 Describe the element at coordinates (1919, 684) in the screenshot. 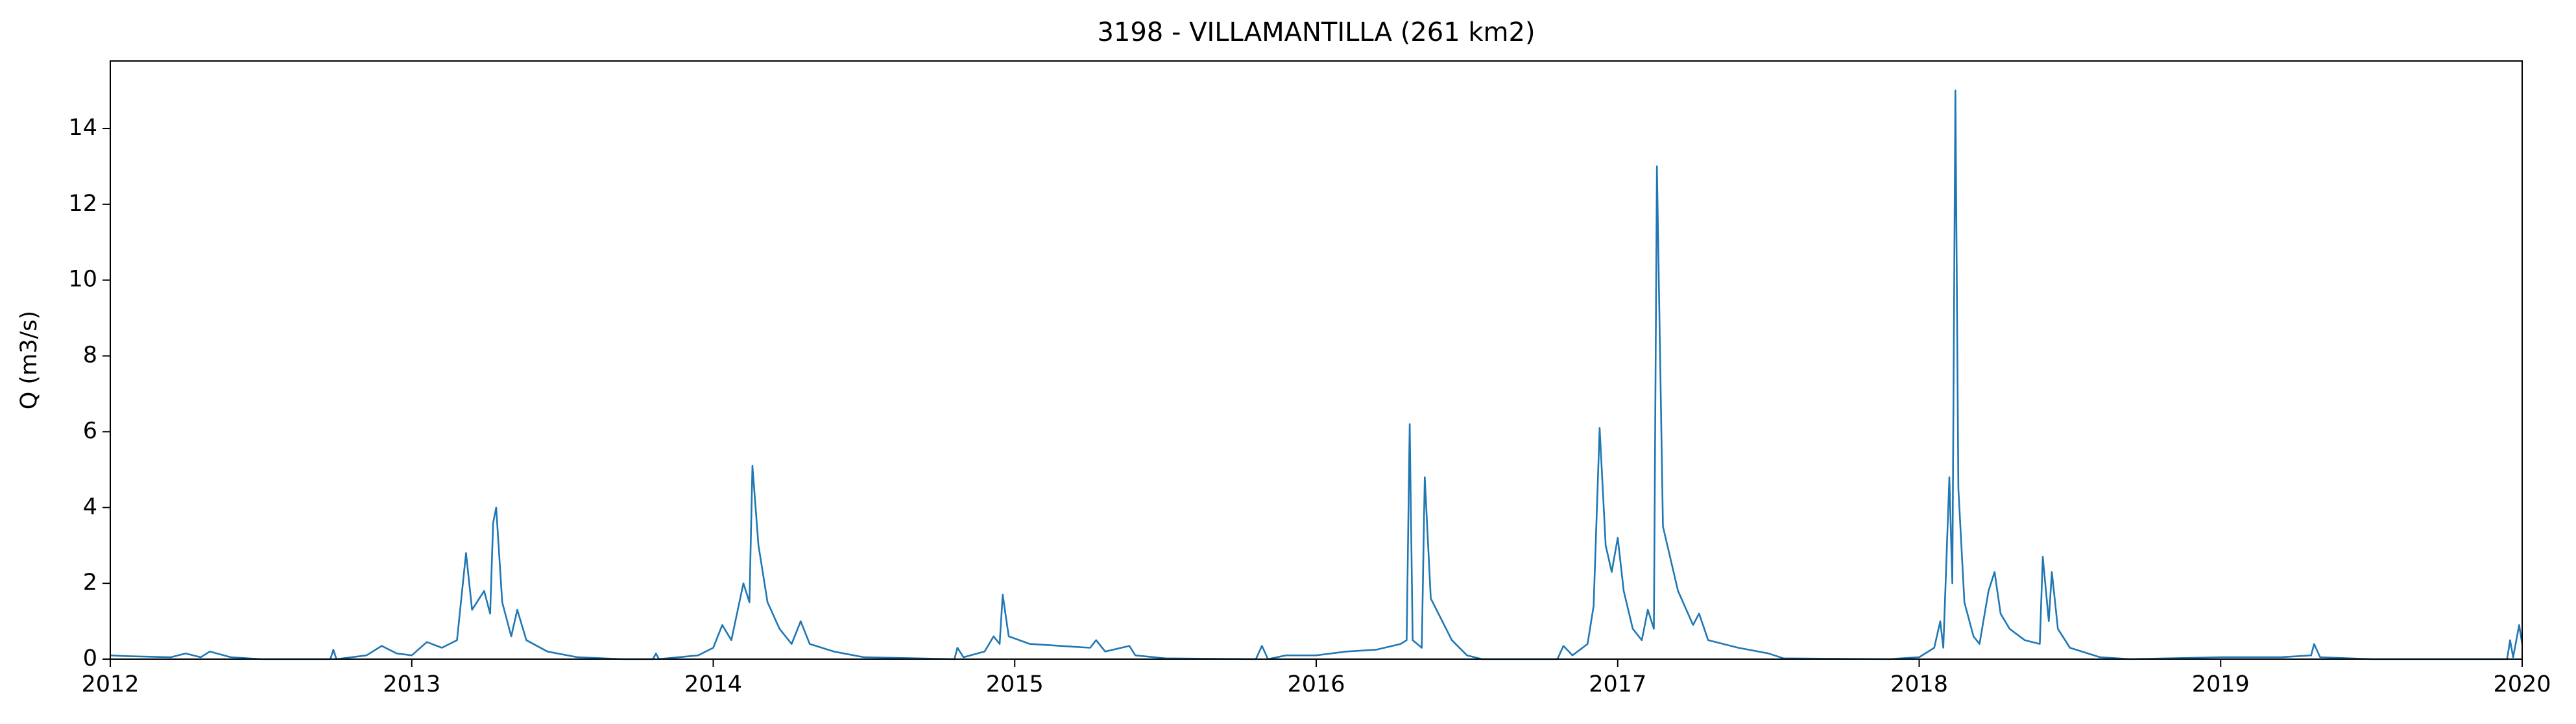

I see `x-tick-label: 2018` at that location.